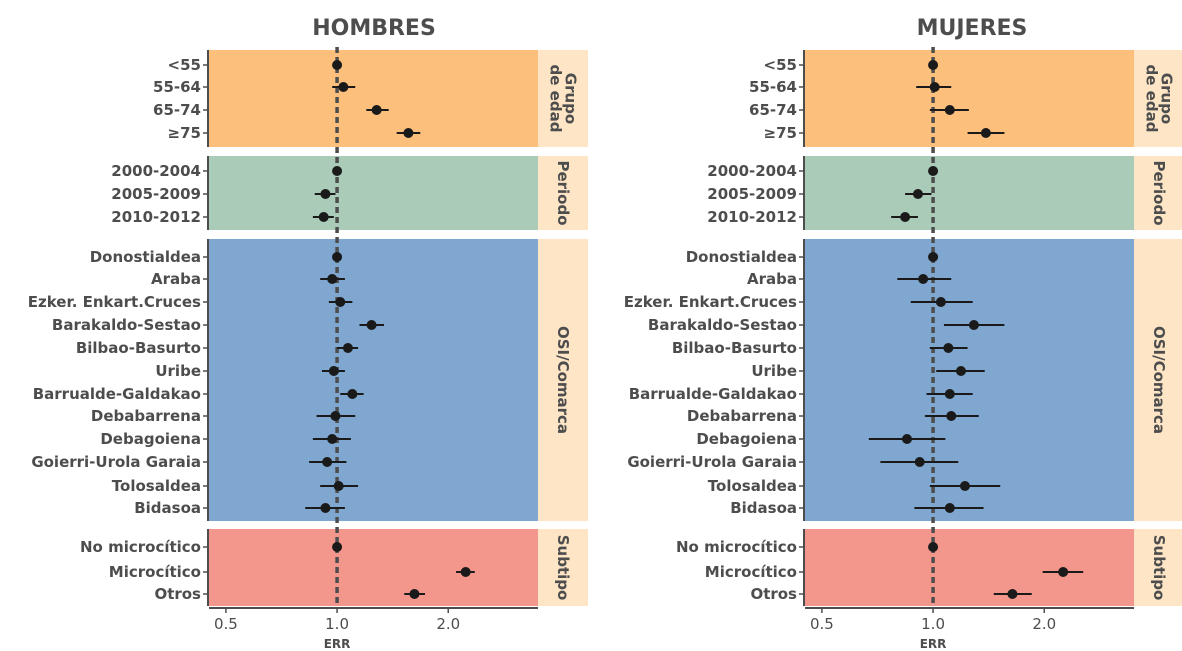  I want to click on y-tick-label-hombres: <55, so click(184, 65).